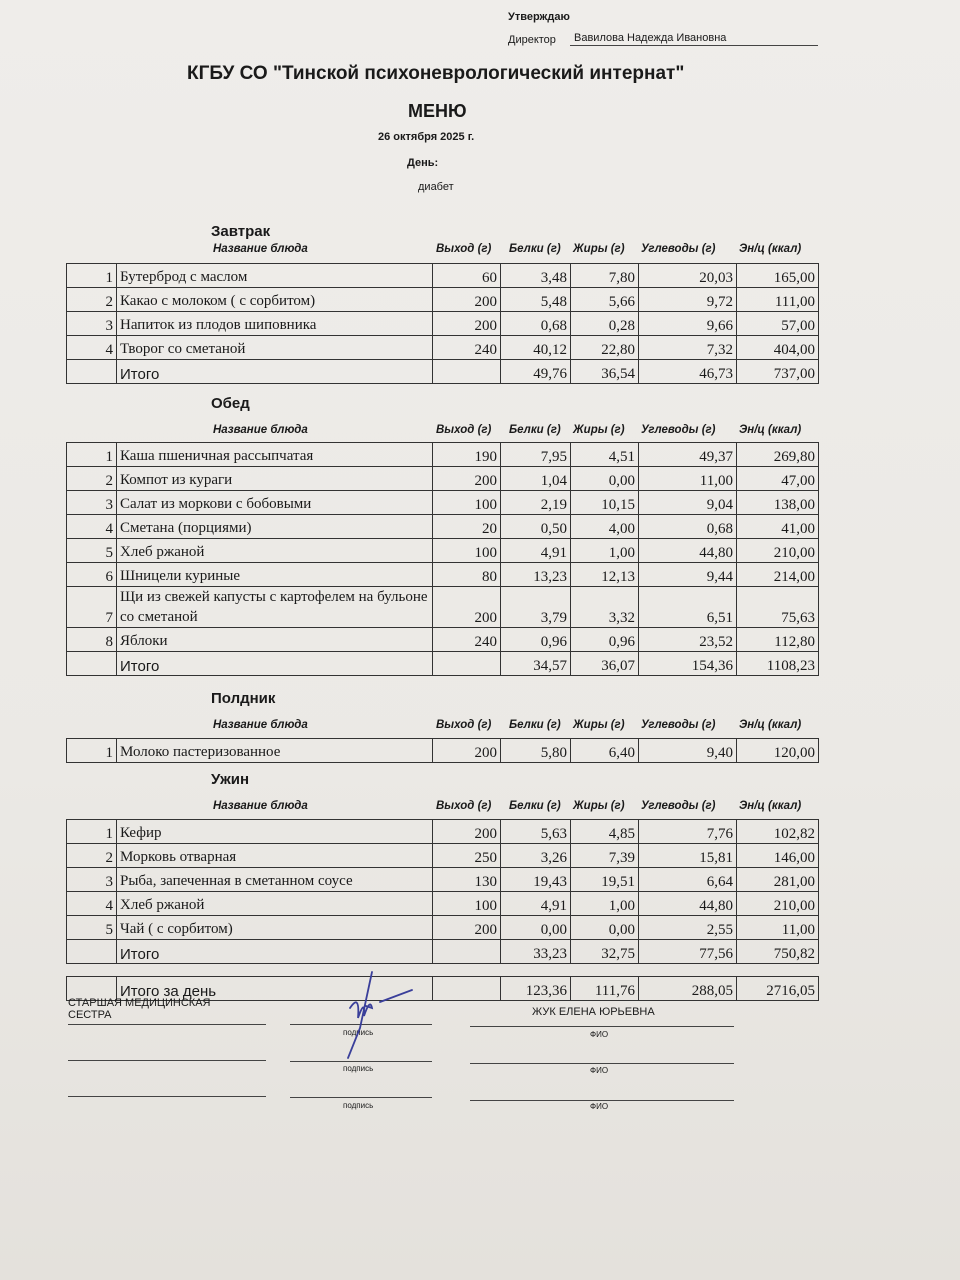 The width and height of the screenshot is (960, 1280). What do you see at coordinates (274, 478) in the screenshot?
I see `dish-name: Компот из кураги` at bounding box center [274, 478].